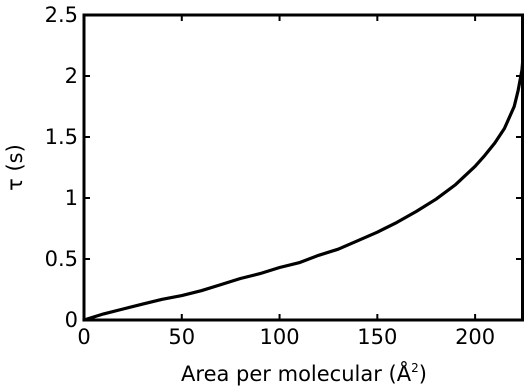 The image size is (524, 389). I want to click on x-tick-label: 100, so click(280, 337).